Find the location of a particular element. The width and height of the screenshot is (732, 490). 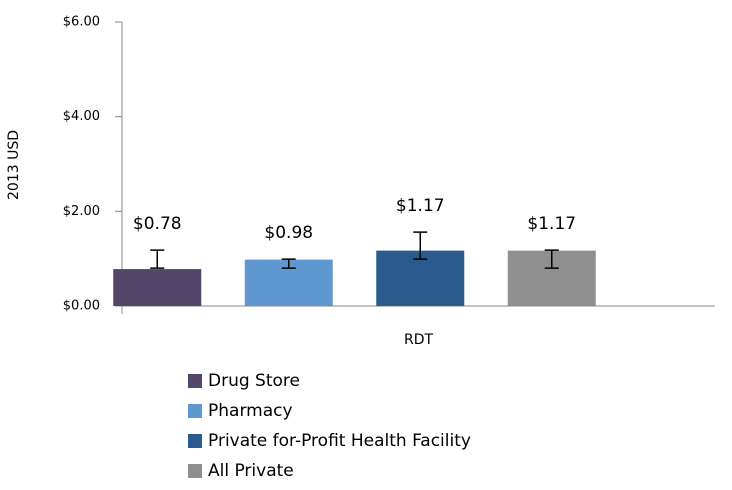

x-tick-label: RDT is located at coordinates (419, 340).